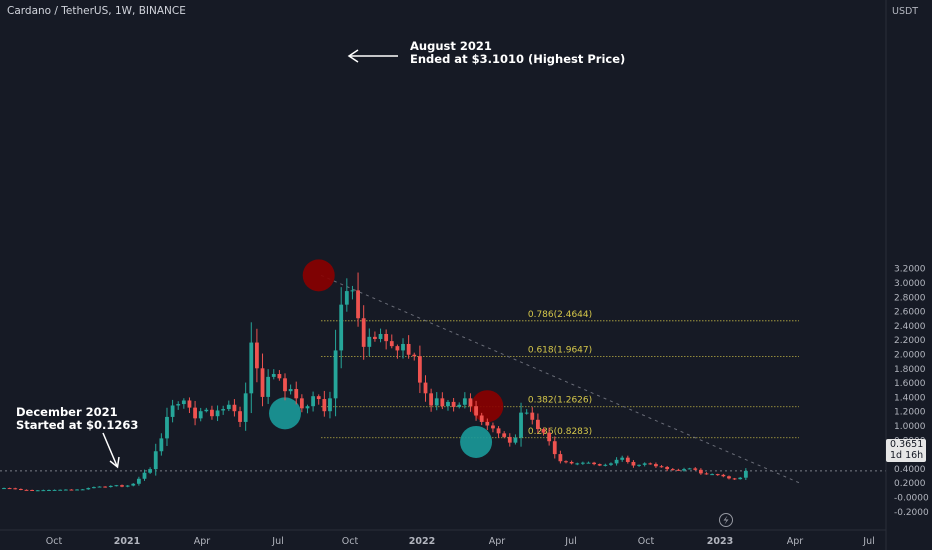 The height and width of the screenshot is (550, 932). Describe the element at coordinates (518, 59) in the screenshot. I see `peak-annotation-line2: Ended at $3.1010 (Highest Price)` at that location.